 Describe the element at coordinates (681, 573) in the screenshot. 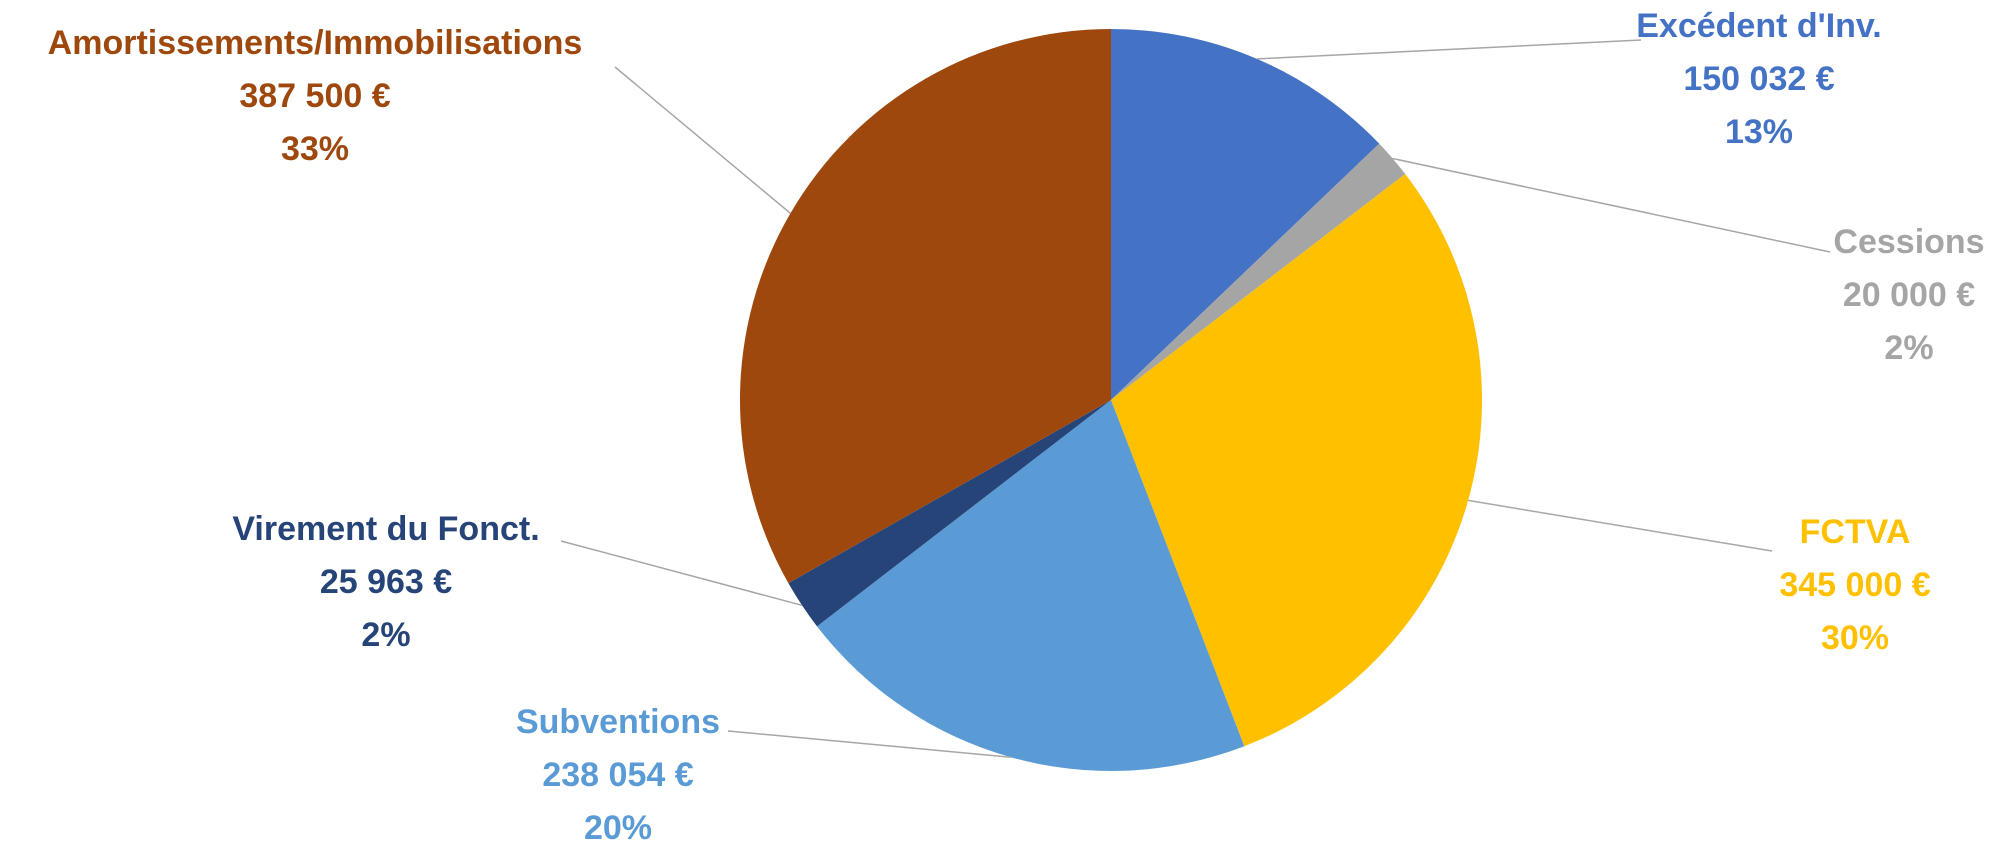

I see `leader-line-virement` at that location.